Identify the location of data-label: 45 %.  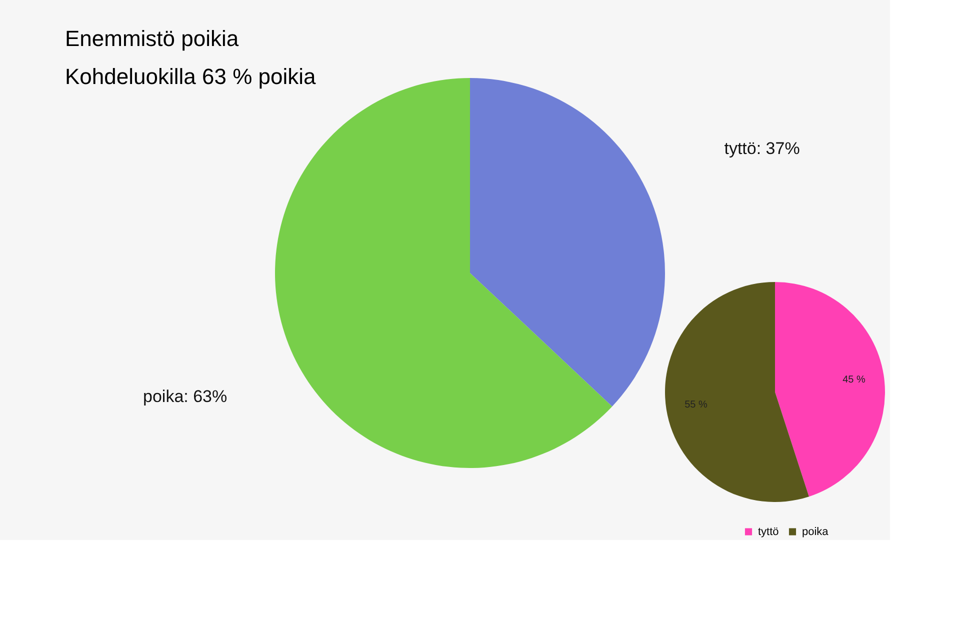
(854, 380).